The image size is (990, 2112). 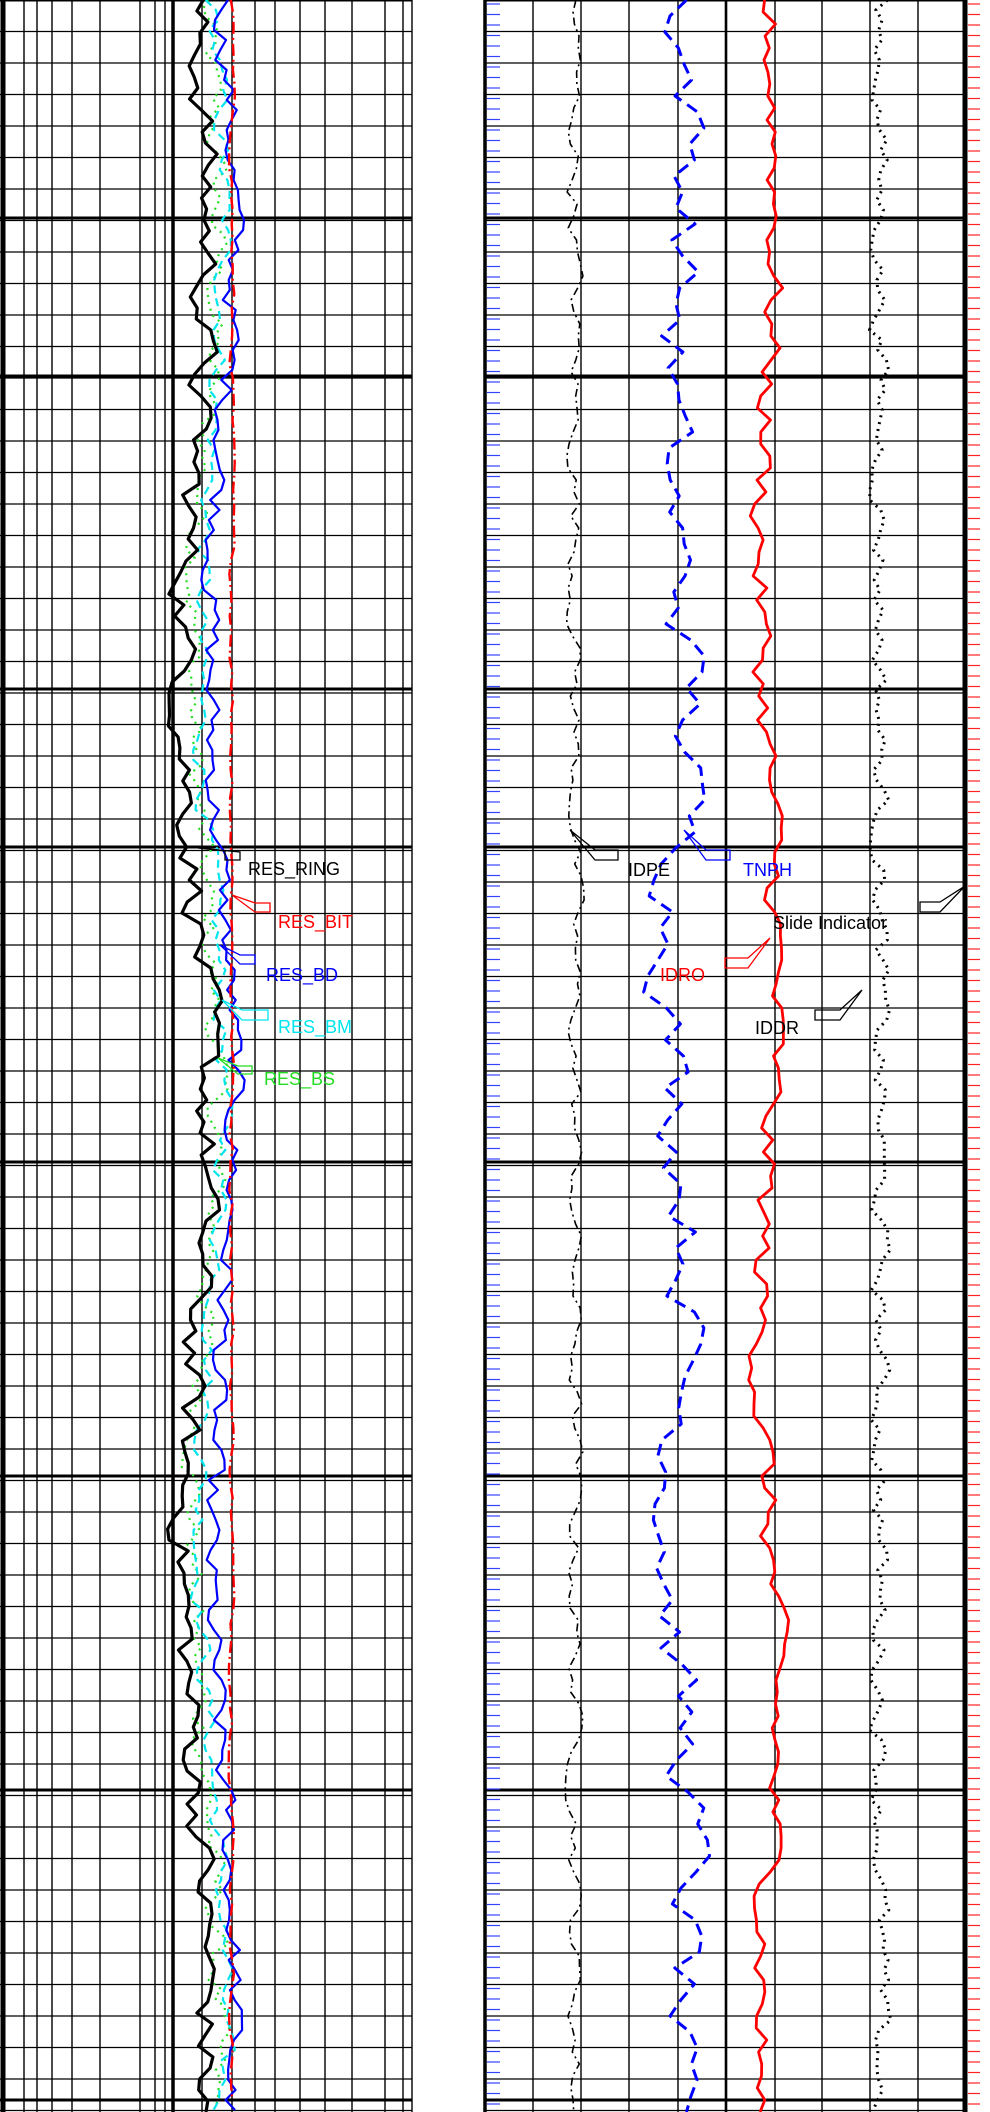 What do you see at coordinates (245, 1010) in the screenshot?
I see `pointer-res-bm` at bounding box center [245, 1010].